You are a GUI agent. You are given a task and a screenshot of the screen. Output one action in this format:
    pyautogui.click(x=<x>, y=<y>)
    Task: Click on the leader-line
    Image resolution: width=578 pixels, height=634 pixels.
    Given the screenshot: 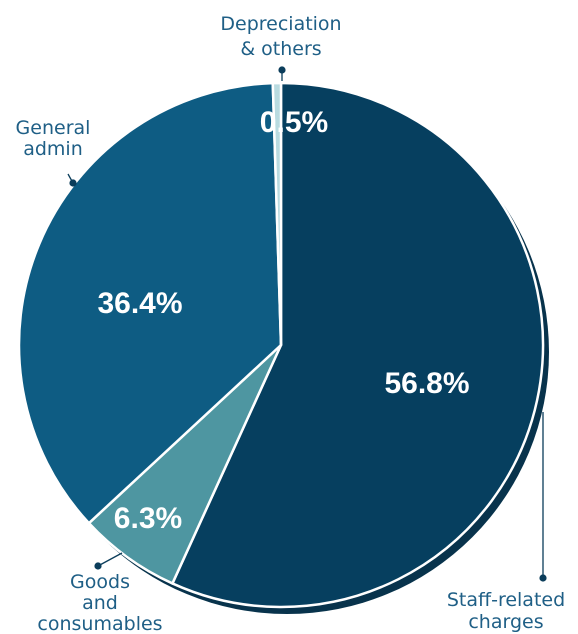 What is the action you would take?
    pyautogui.click(x=110, y=559)
    